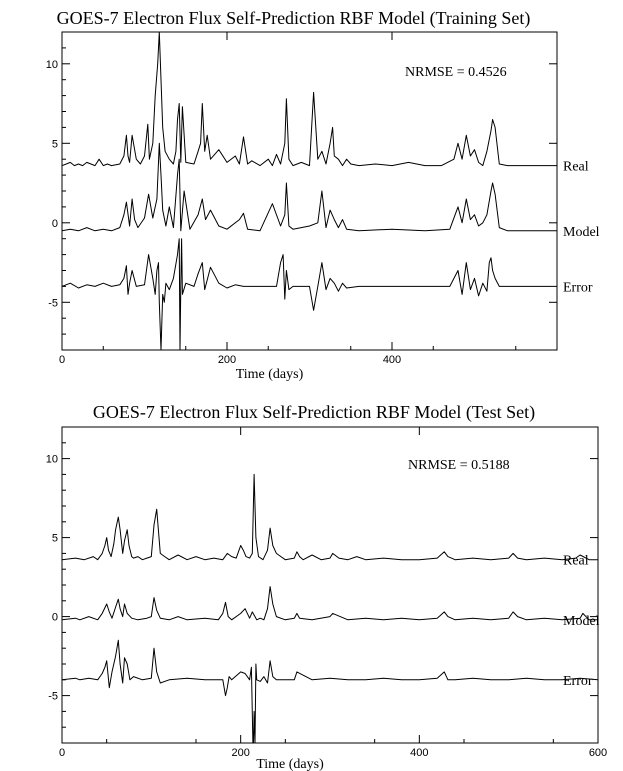 The image size is (623, 771). What do you see at coordinates (459, 465) in the screenshot?
I see `nrmse-annotation: NRMSE = 0.5188` at bounding box center [459, 465].